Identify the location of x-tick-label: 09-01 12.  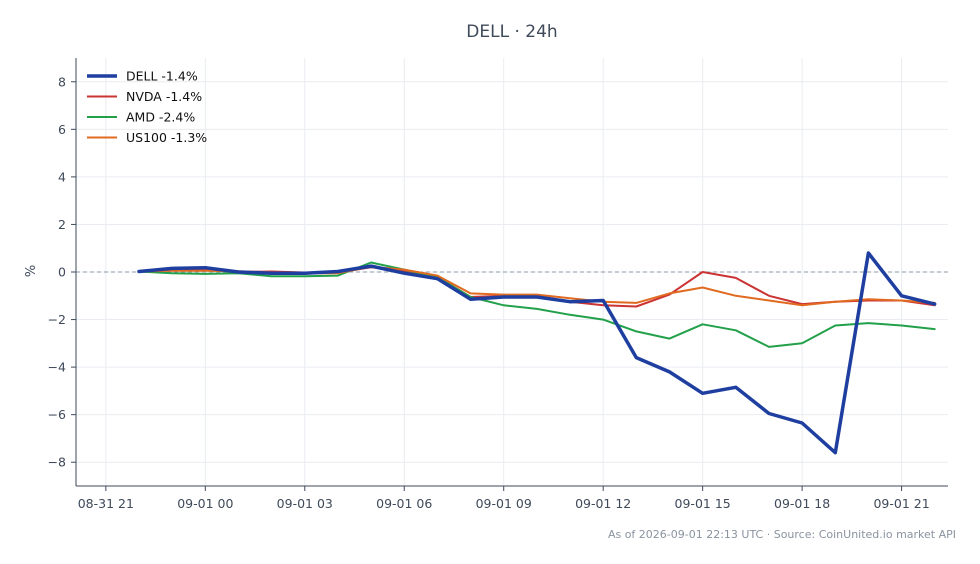
(603, 503).